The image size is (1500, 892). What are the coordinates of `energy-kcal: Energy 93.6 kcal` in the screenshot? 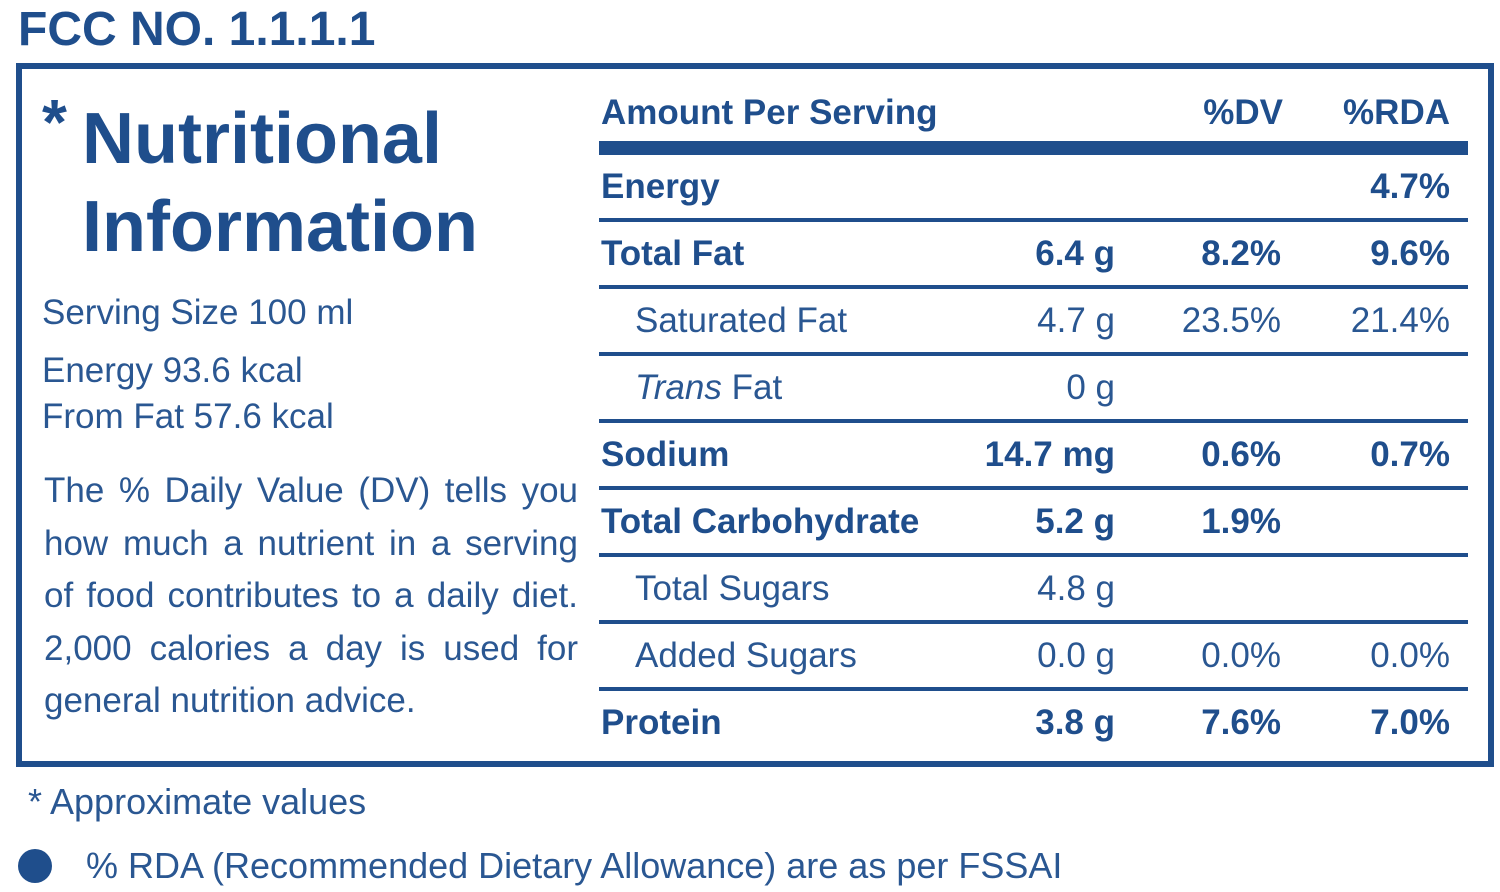 It's located at (172, 370).